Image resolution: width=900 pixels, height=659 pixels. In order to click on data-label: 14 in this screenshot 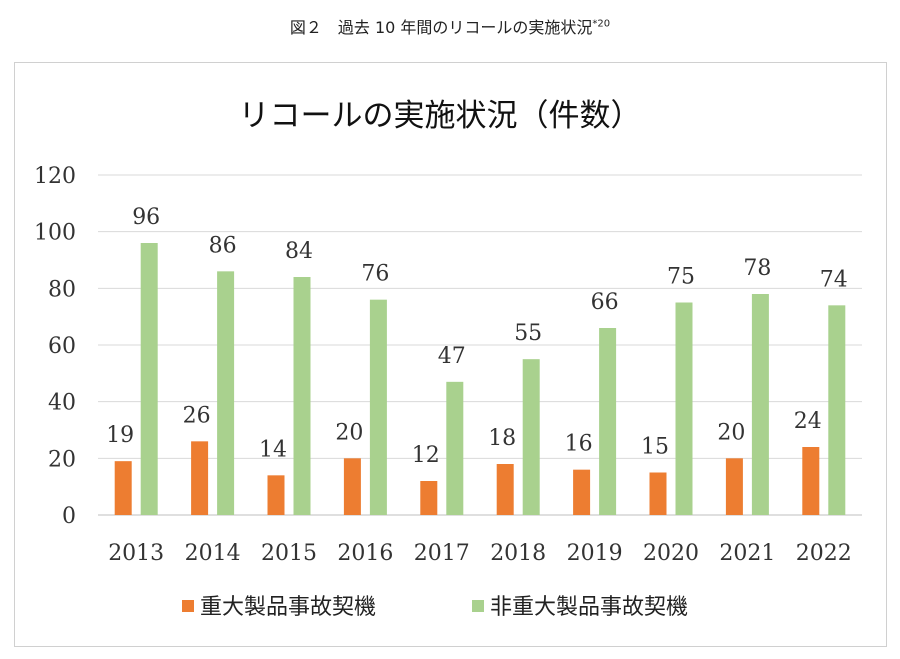, I will do `click(273, 449)`.